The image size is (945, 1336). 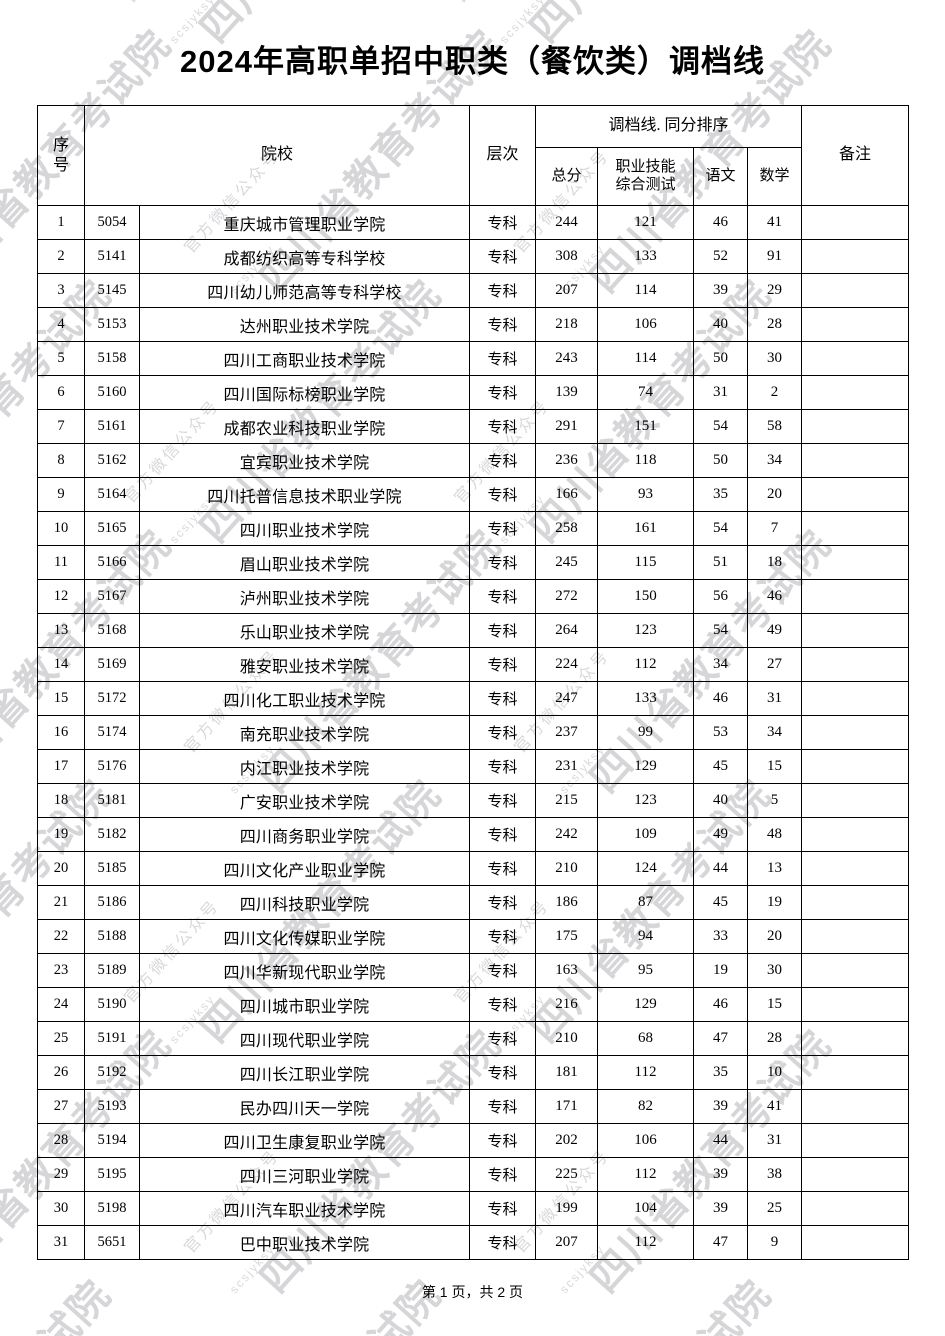 What do you see at coordinates (567, 358) in the screenshot?
I see `row-total-score: 243` at bounding box center [567, 358].